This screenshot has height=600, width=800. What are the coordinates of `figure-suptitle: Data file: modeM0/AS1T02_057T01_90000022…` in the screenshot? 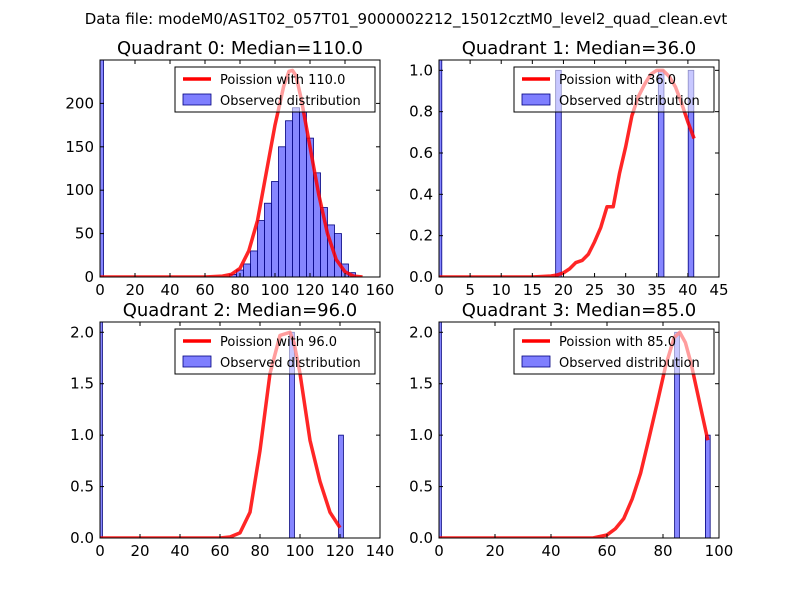 It's located at (406, 19).